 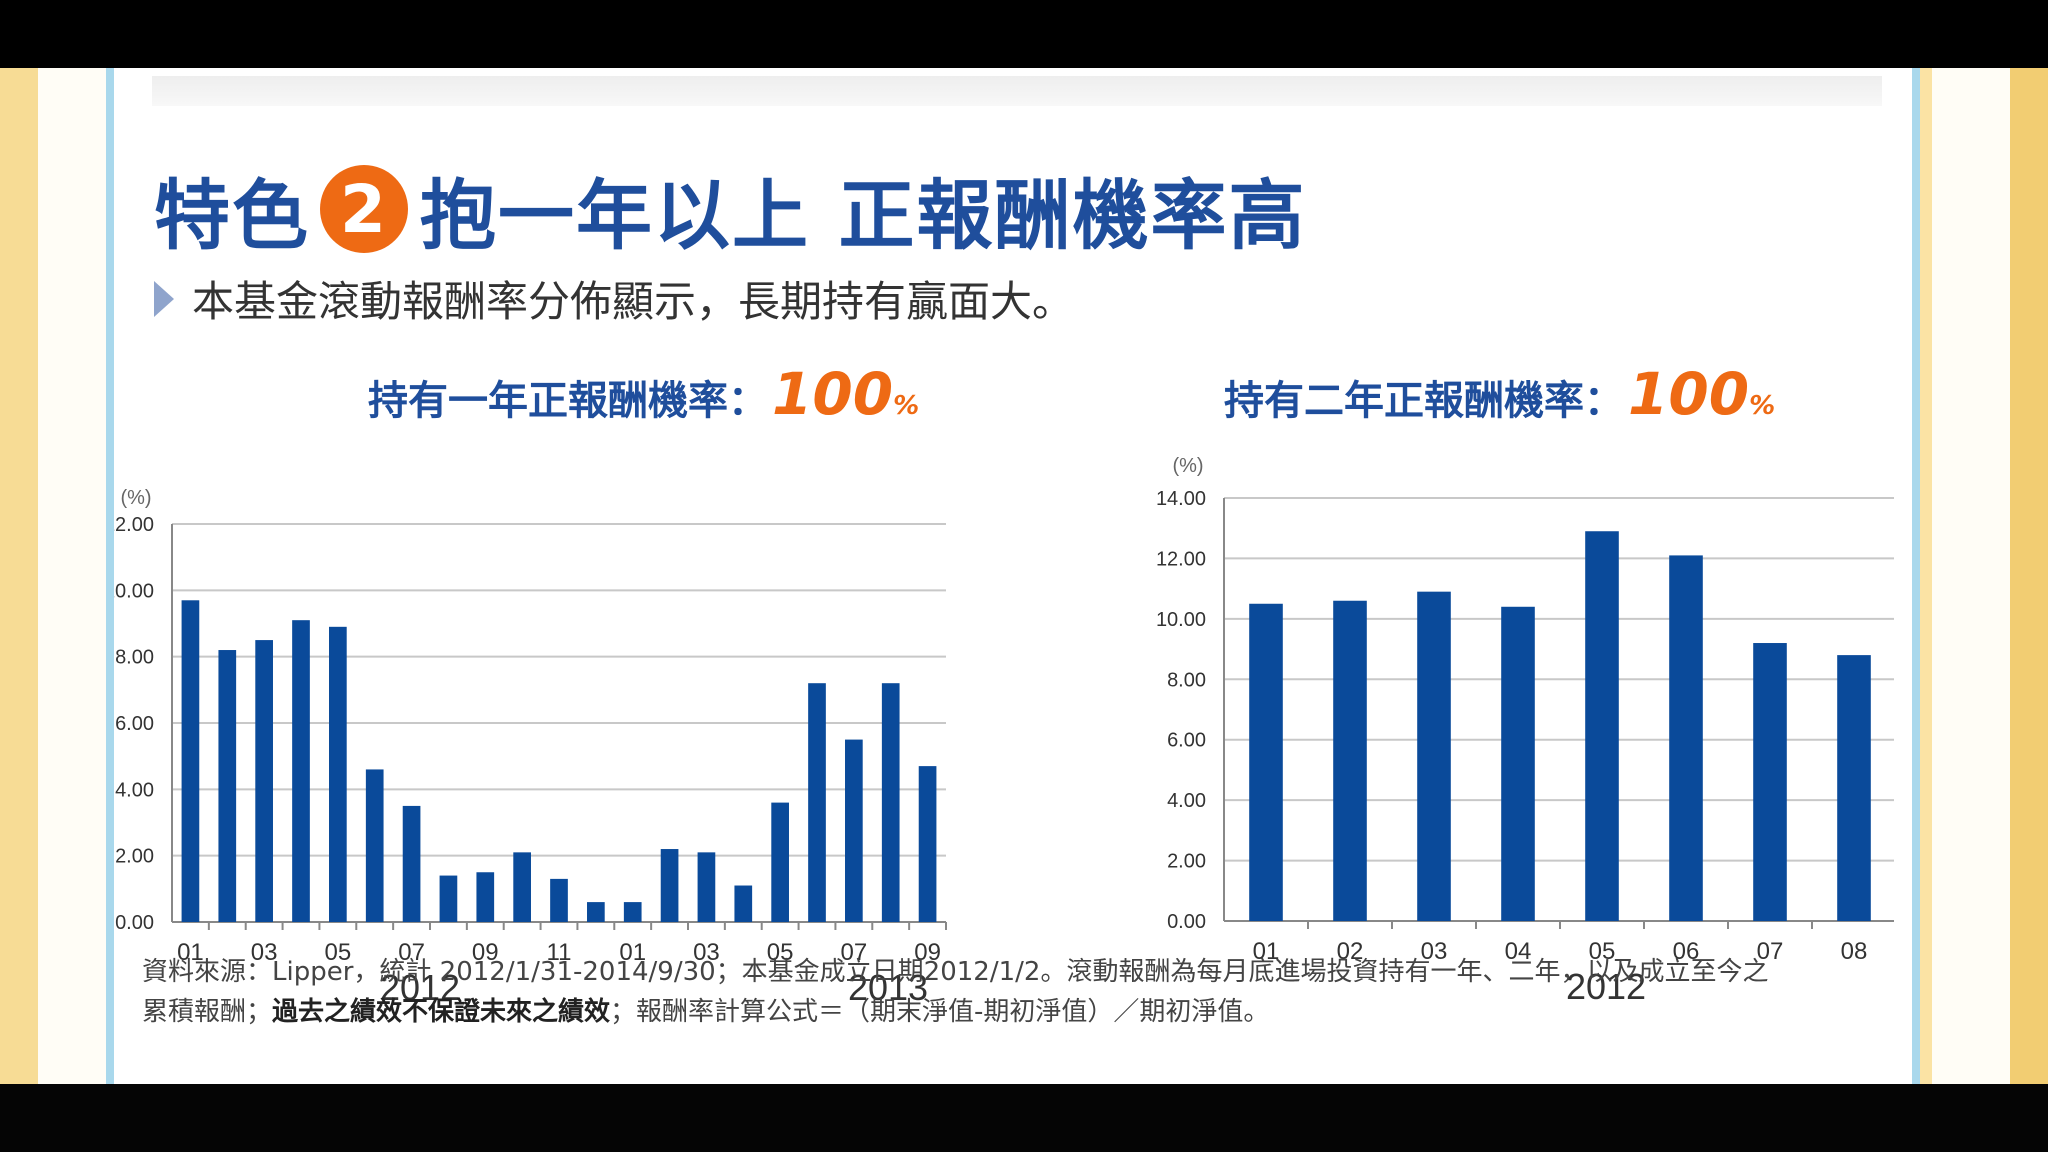 What do you see at coordinates (568, 401) in the screenshot?
I see `chart1-title-text: 持有一年正報酬機率：` at bounding box center [568, 401].